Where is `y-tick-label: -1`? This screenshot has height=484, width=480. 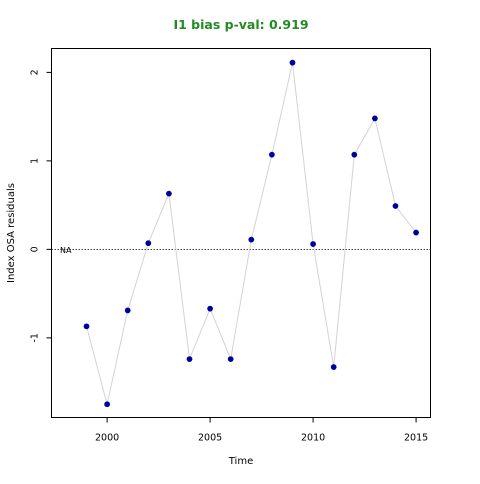
y-tick-label: -1 is located at coordinates (35, 337).